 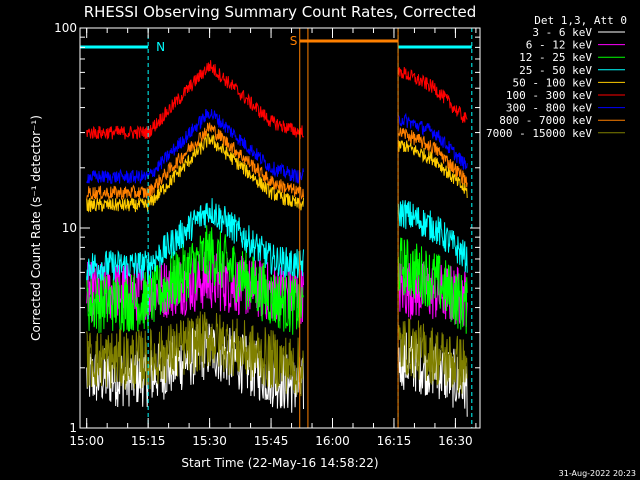 What do you see at coordinates (294, 41) in the screenshot?
I see `flag-S-label: S` at bounding box center [294, 41].